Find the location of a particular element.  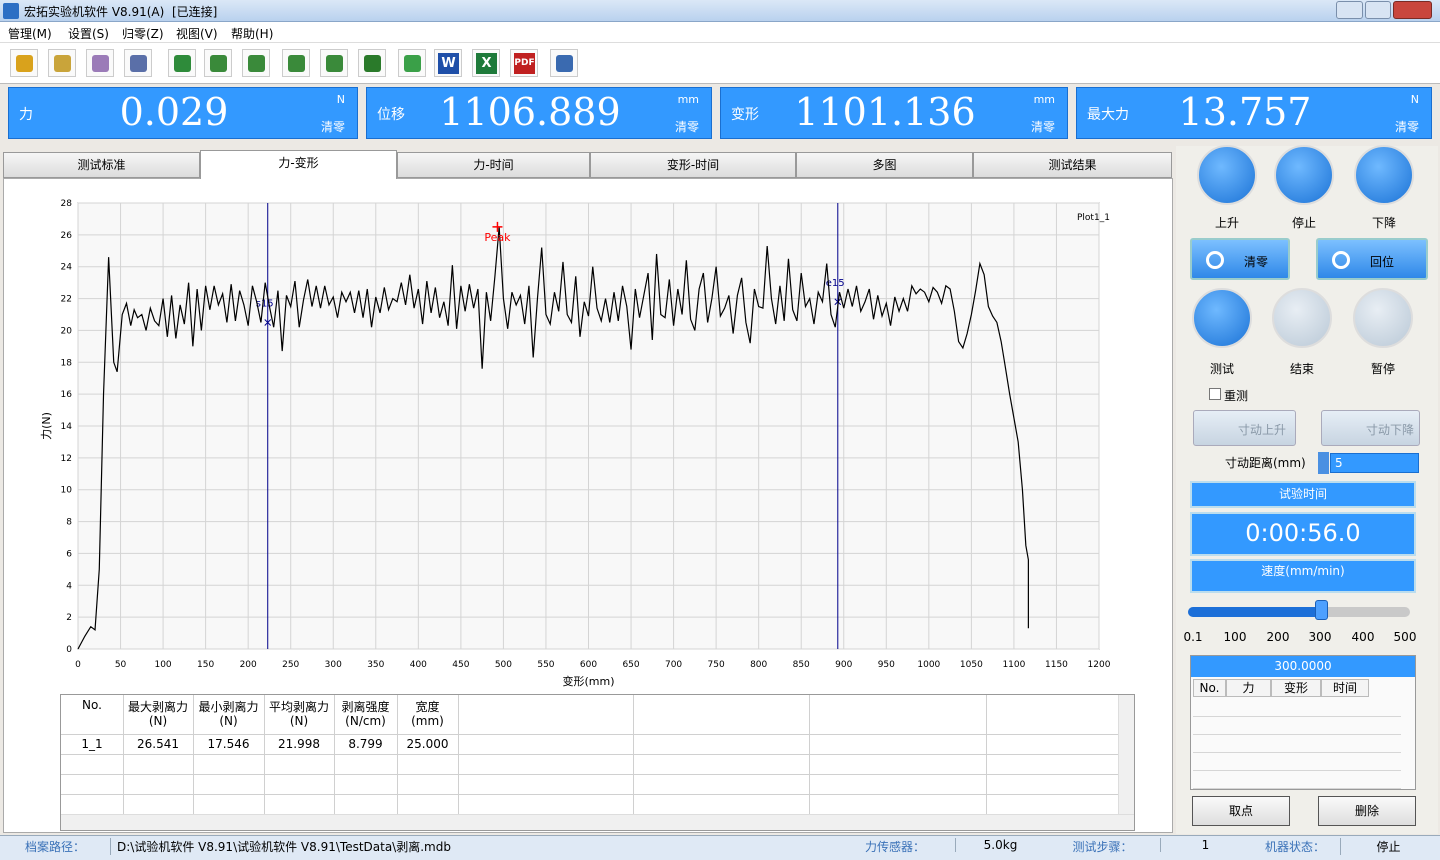

tab: 测试标准 is located at coordinates (101, 165).